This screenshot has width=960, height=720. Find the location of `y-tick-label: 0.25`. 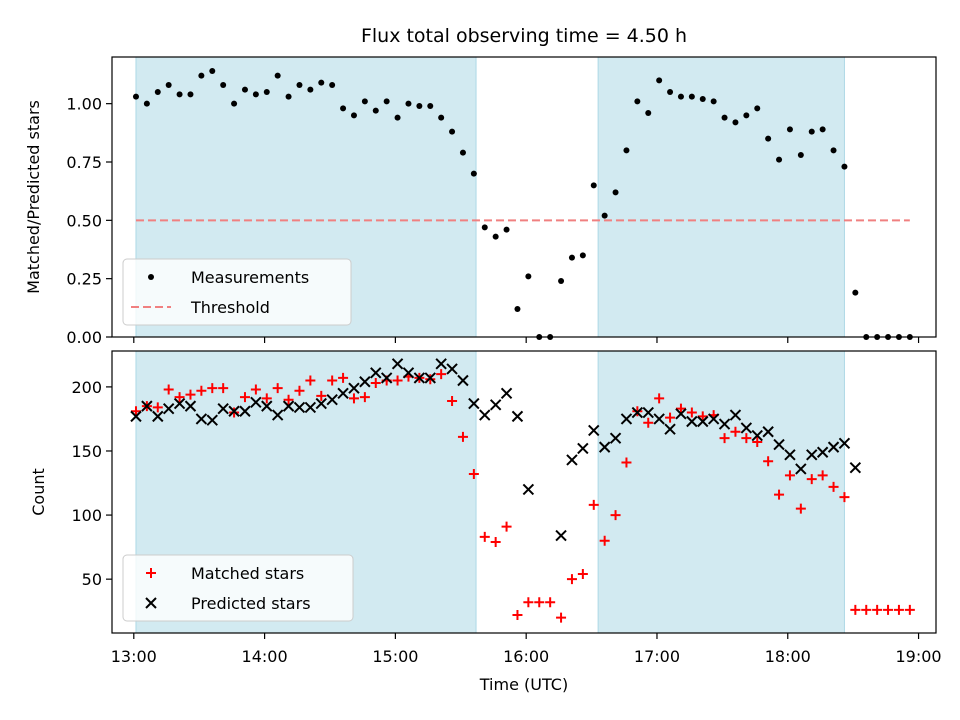

y-tick-label: 0.25 is located at coordinates (84, 279).